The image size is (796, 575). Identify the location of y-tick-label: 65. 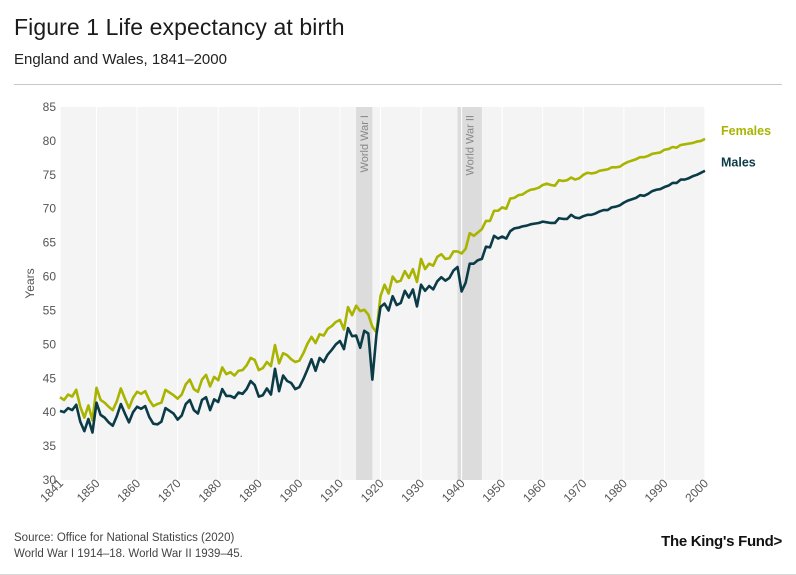
(50, 243).